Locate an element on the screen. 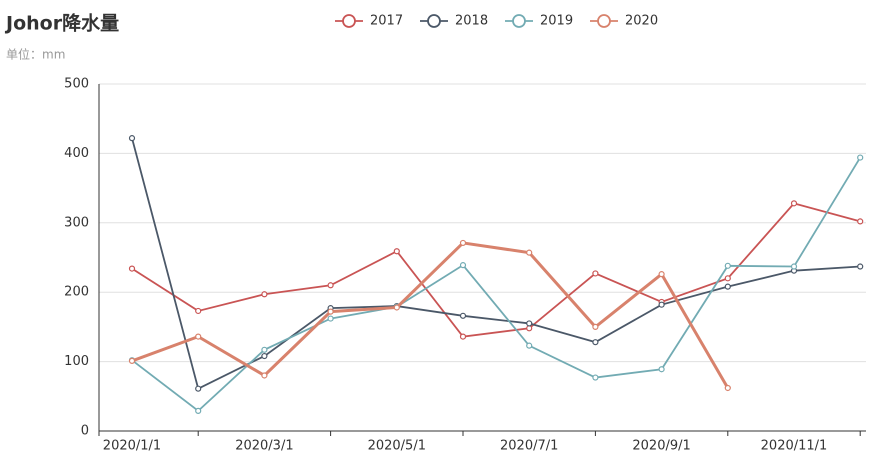 The width and height of the screenshot is (871, 465). y-tick-label: 200 is located at coordinates (76, 292).